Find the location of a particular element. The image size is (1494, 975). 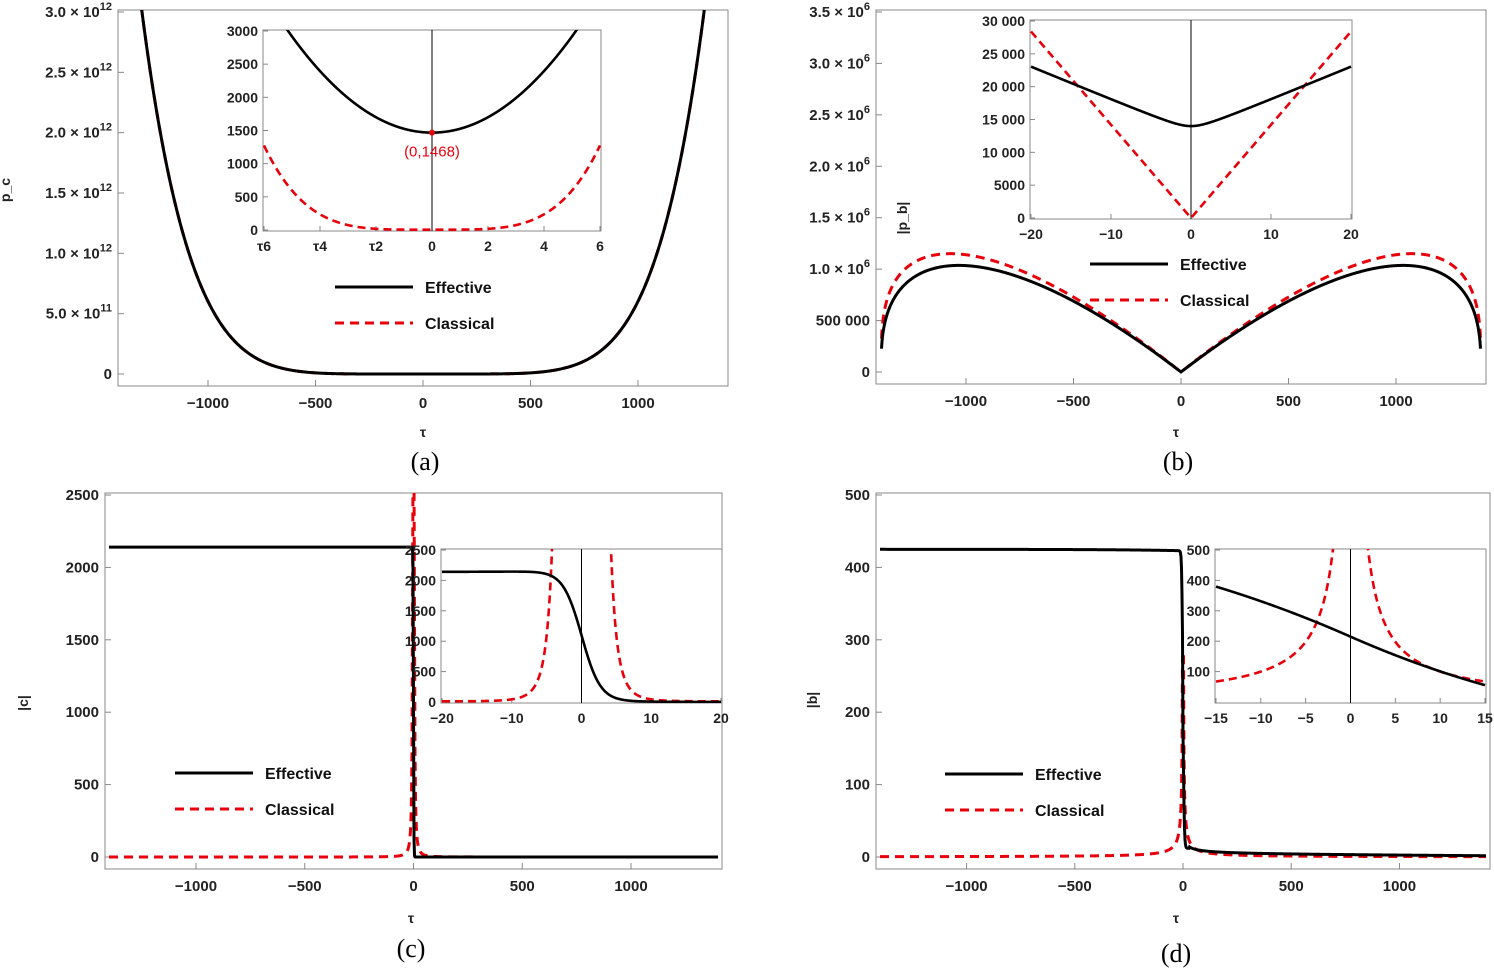

inset-x-tick-label: 6 is located at coordinates (600, 246).